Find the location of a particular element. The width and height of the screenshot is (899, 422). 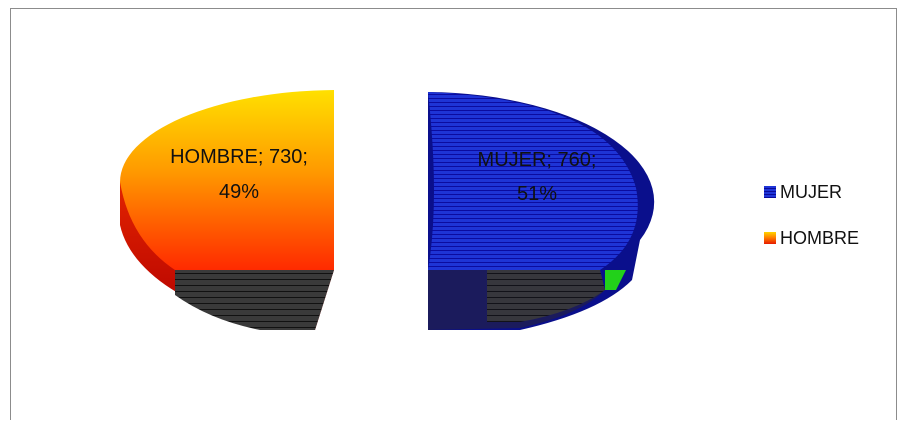

slice-label-hombre-line2: 49% is located at coordinates (239, 192).